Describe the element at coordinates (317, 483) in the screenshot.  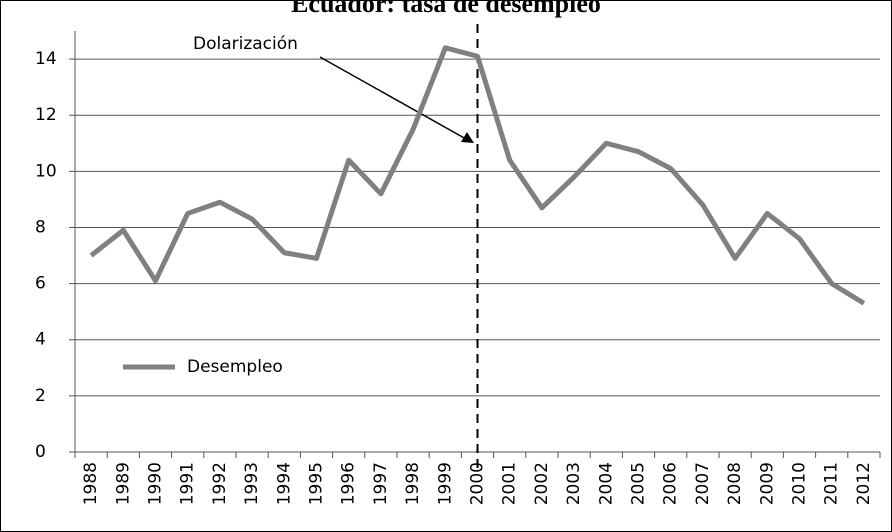
I see `x-tick-label: 1995` at that location.